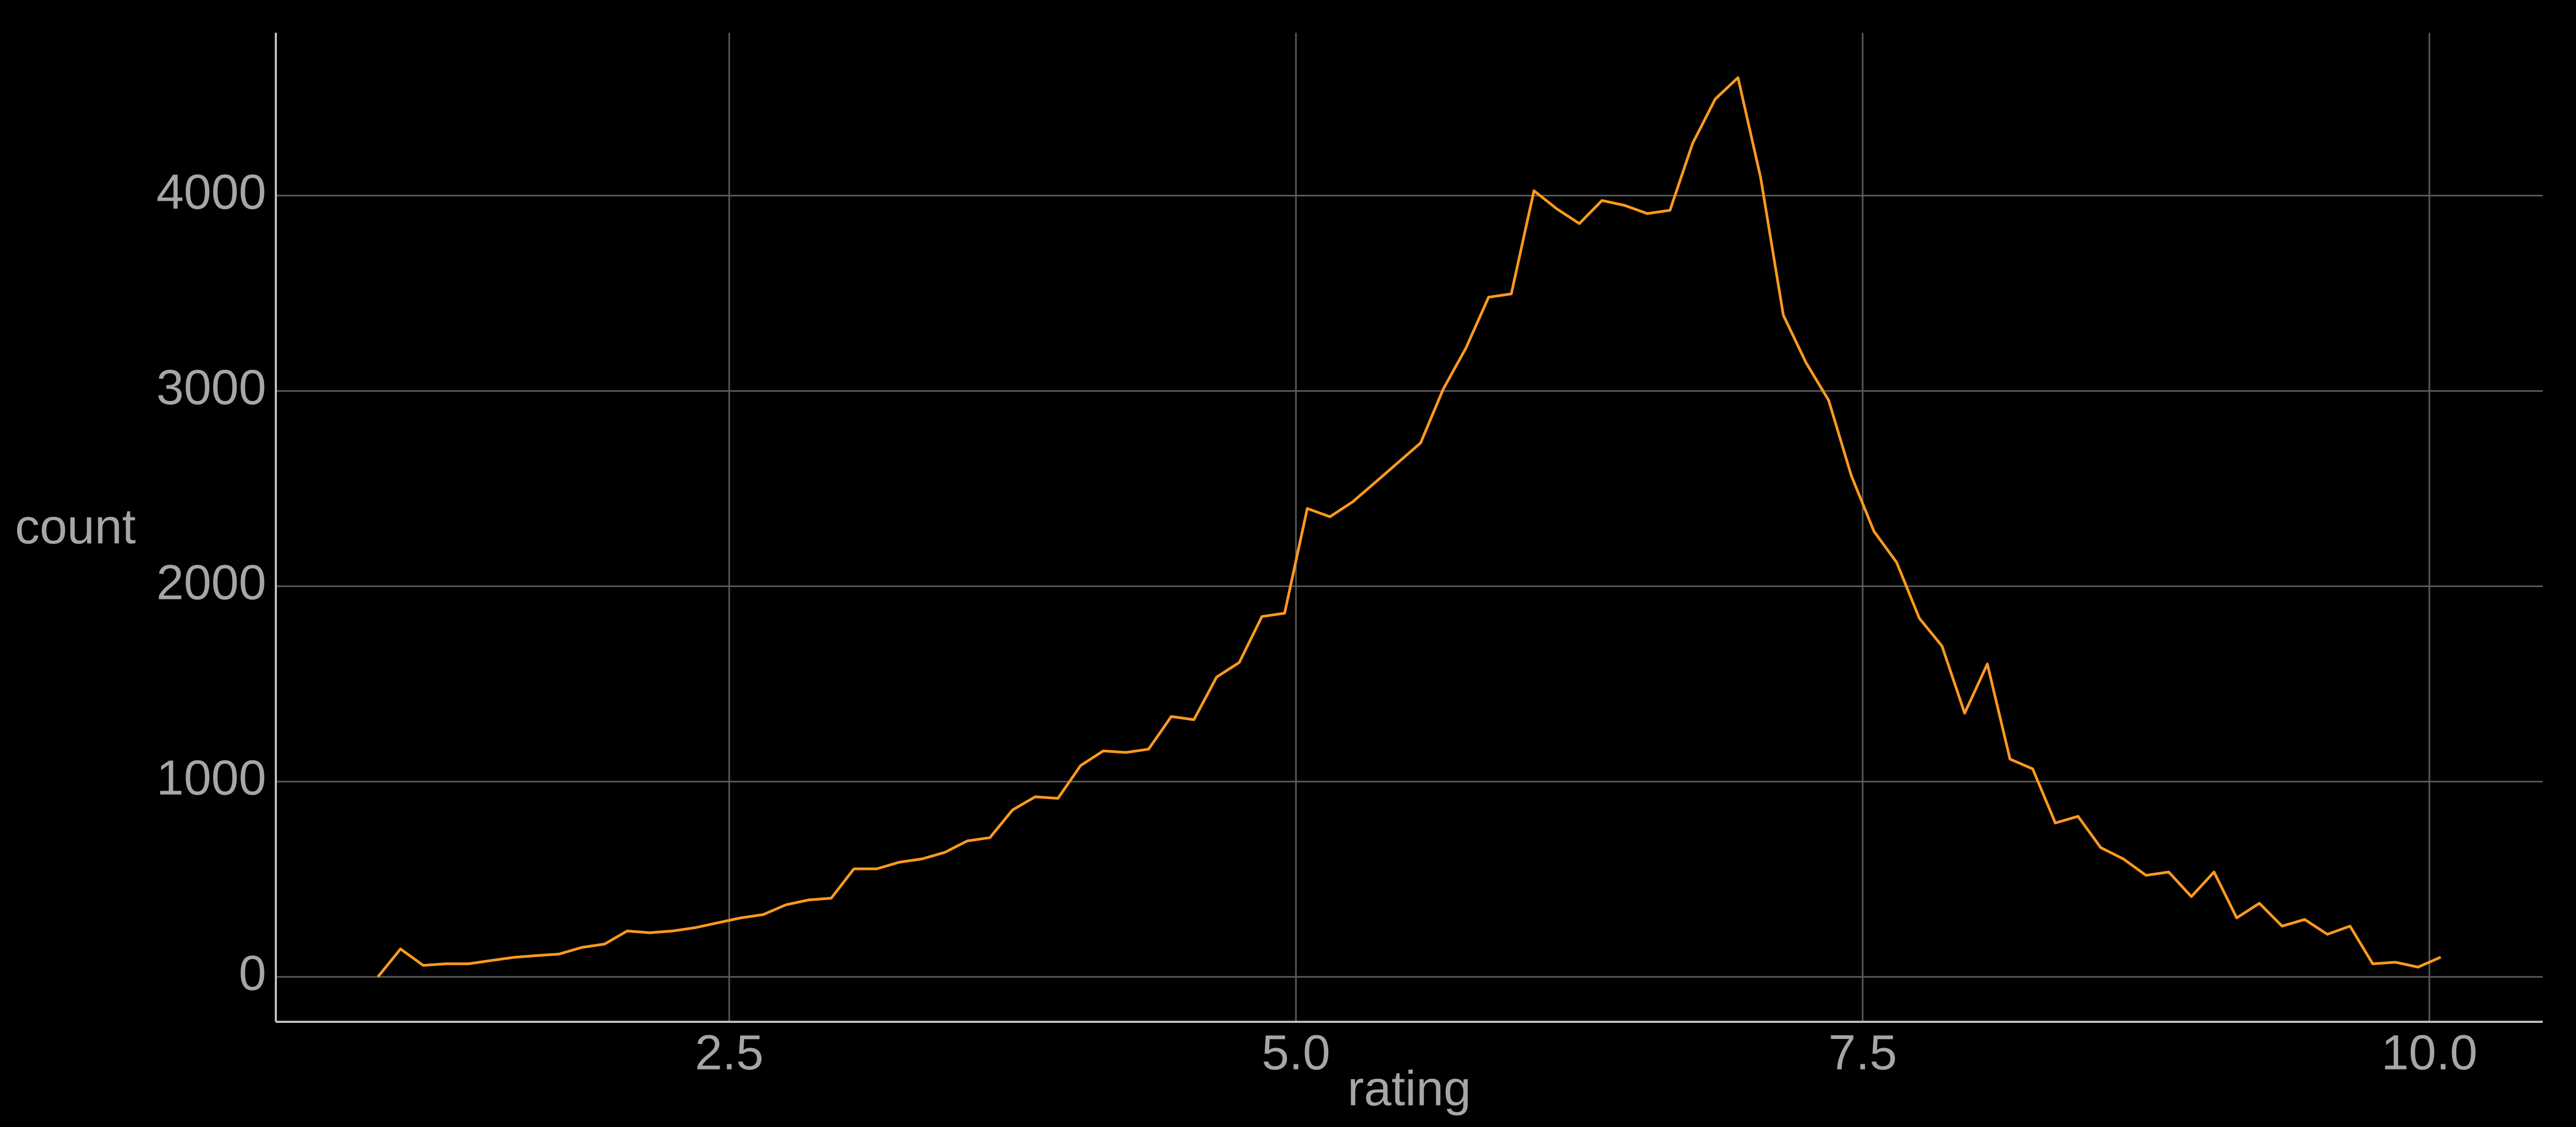  Describe the element at coordinates (1862, 1052) in the screenshot. I see `x-tick-label: 7.5` at that location.